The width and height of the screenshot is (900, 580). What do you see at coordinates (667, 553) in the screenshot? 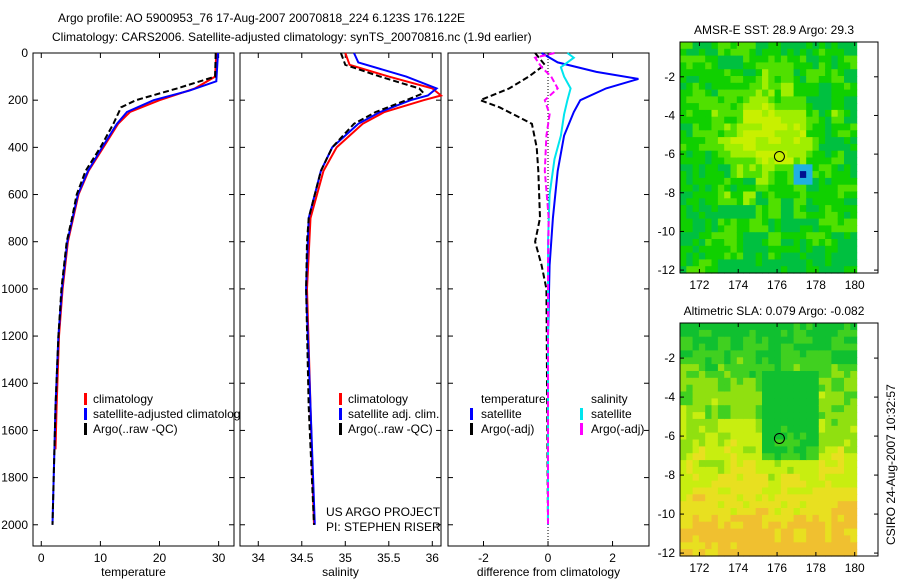
I see `y-tick-label: -12` at bounding box center [667, 553].